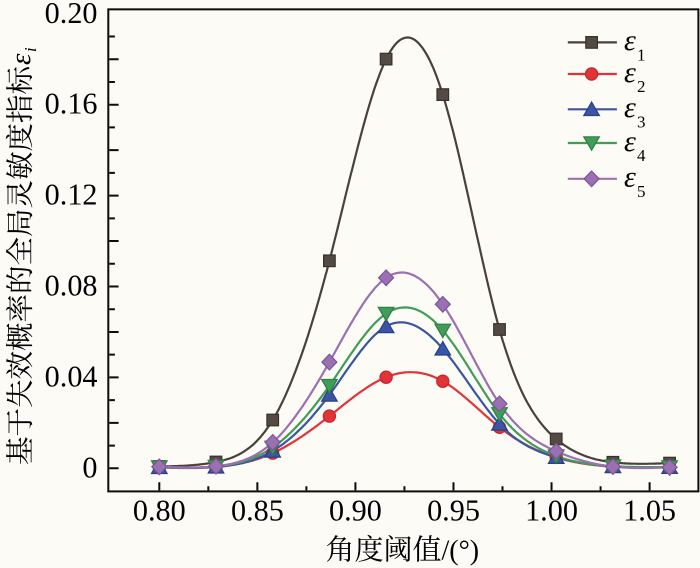  Describe the element at coordinates (649, 510) in the screenshot. I see `svg-text: 1.05` at that location.